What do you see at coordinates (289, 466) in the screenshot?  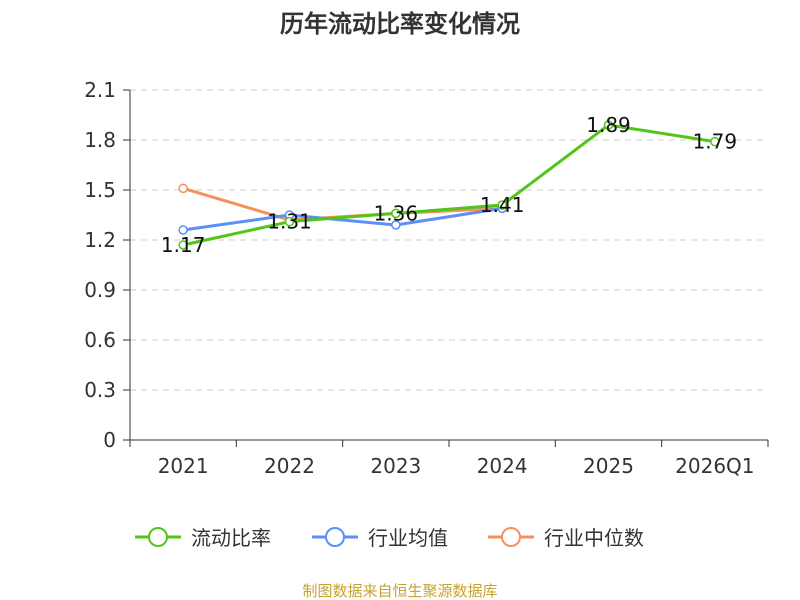 I see `x-tick-label: 2022` at bounding box center [289, 466].